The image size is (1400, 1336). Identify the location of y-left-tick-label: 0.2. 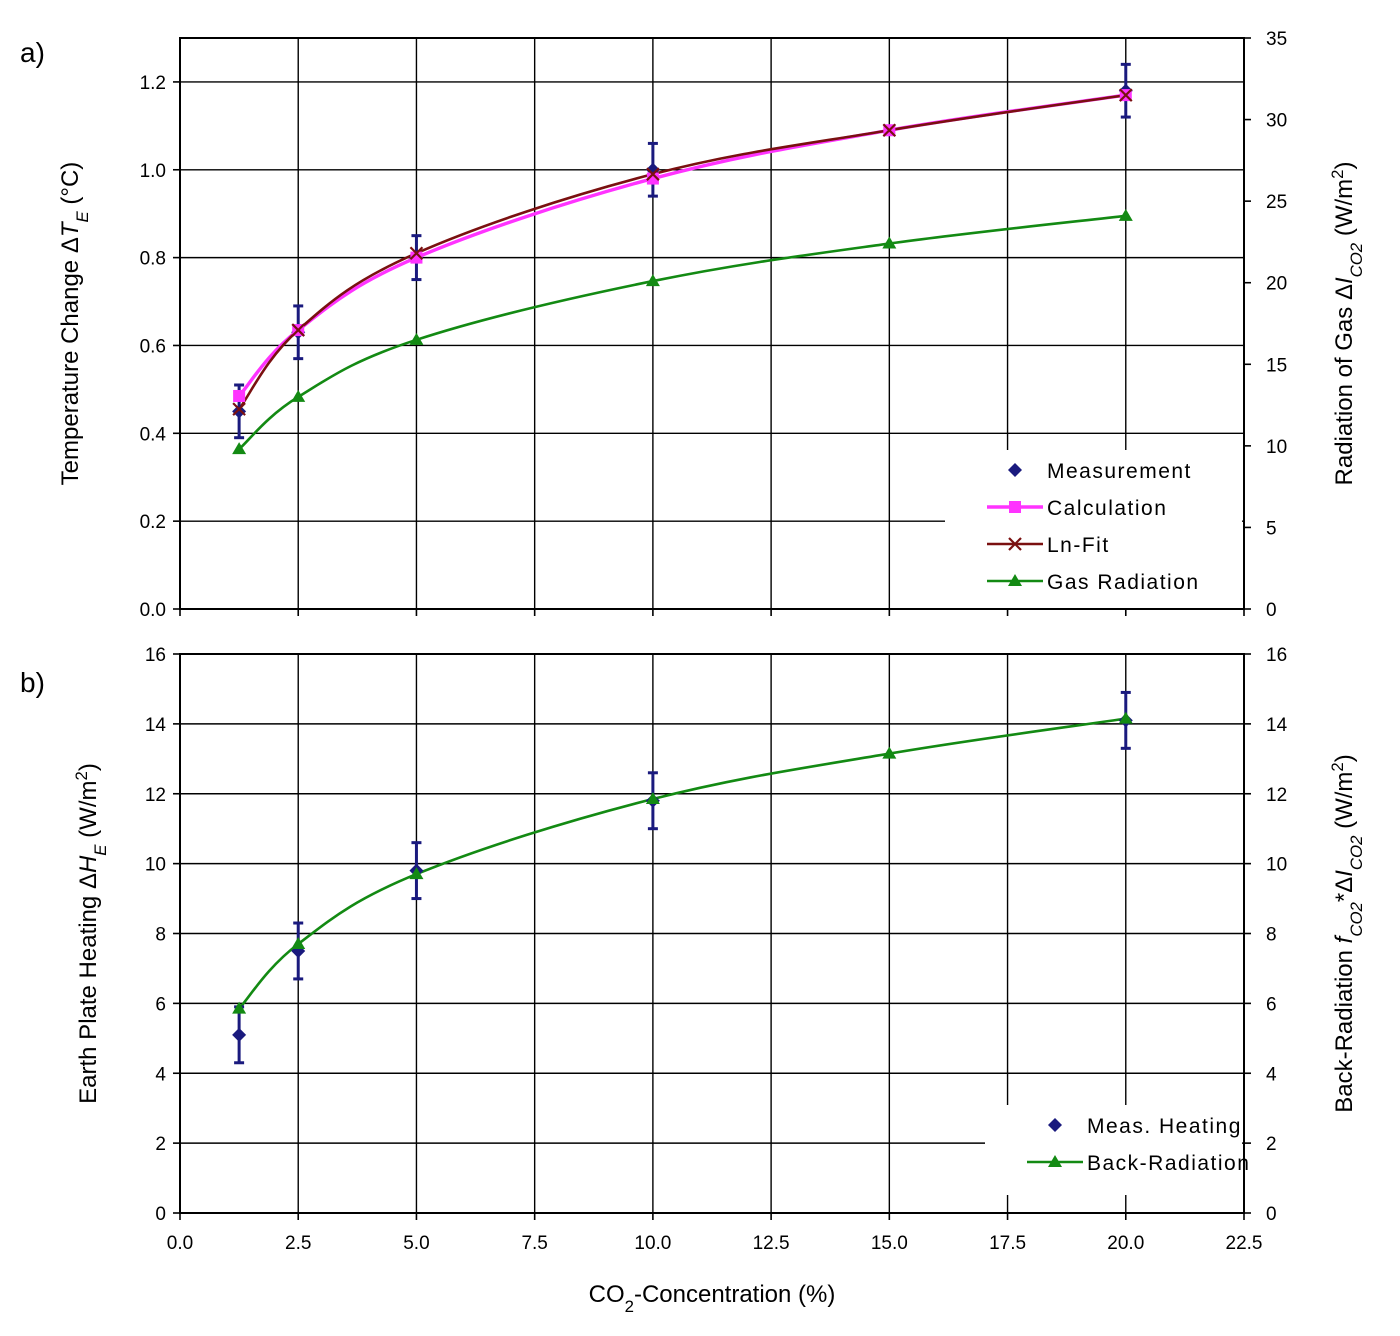
(153, 522).